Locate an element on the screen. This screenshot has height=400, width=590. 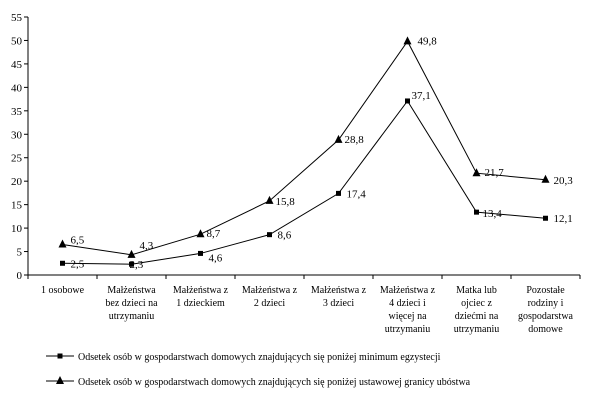
data-label: 8,7 is located at coordinates (214, 234).